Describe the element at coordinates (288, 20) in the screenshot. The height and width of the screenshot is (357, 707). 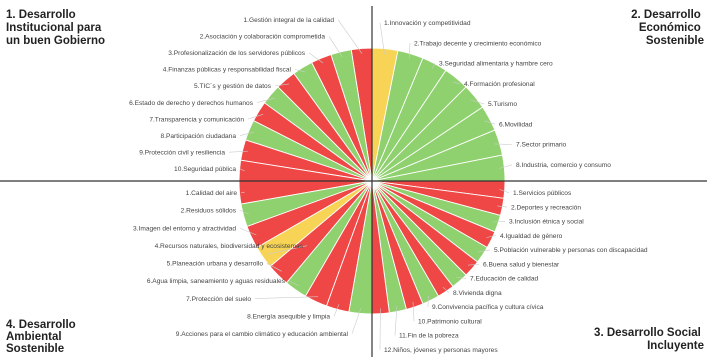
I see `item-label-q1-1: 1.Gestión integral de la calidad` at that location.